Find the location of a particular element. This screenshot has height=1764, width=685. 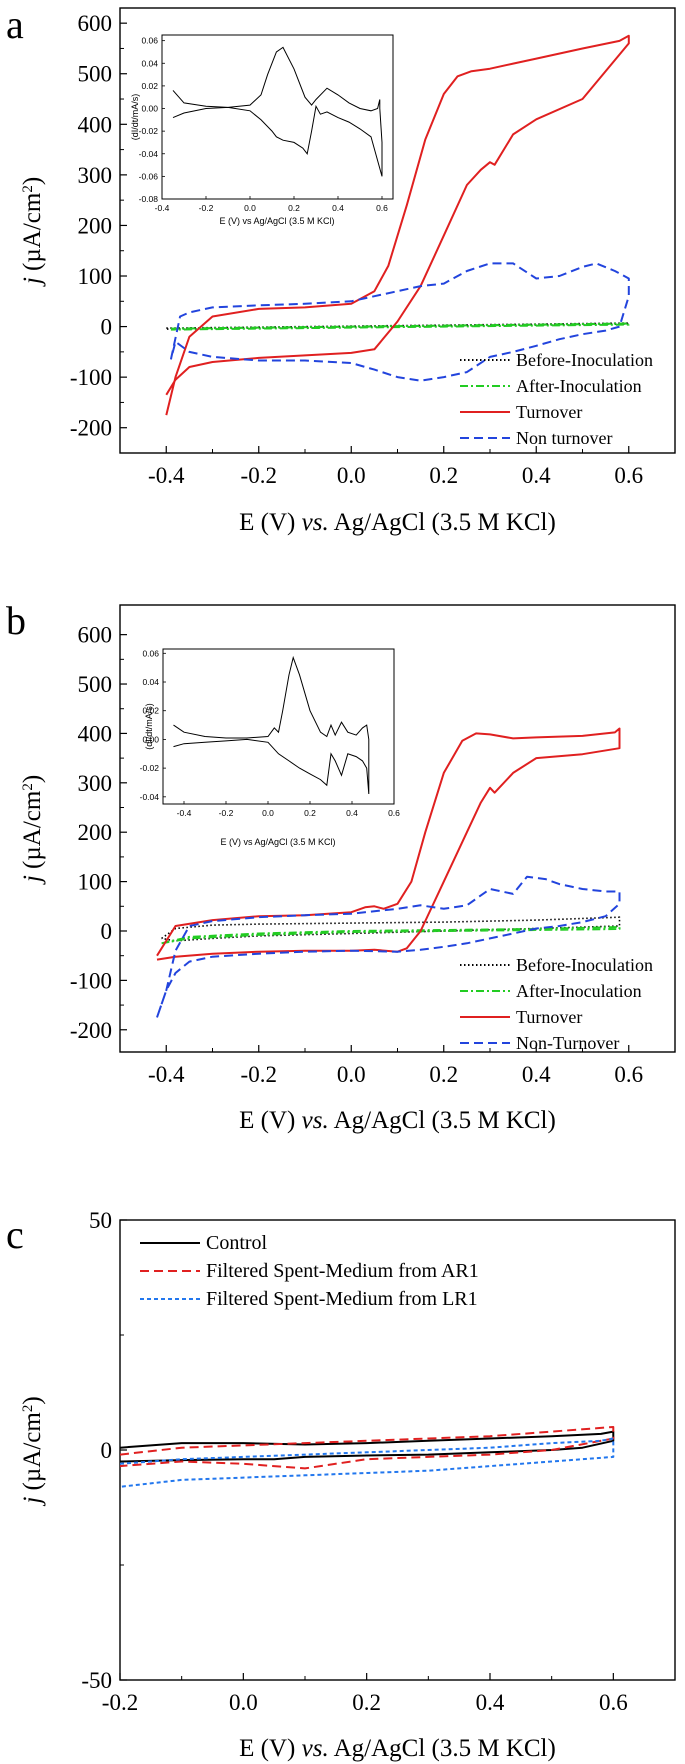

inset-x-tick-label: 0.4 is located at coordinates (352, 813).